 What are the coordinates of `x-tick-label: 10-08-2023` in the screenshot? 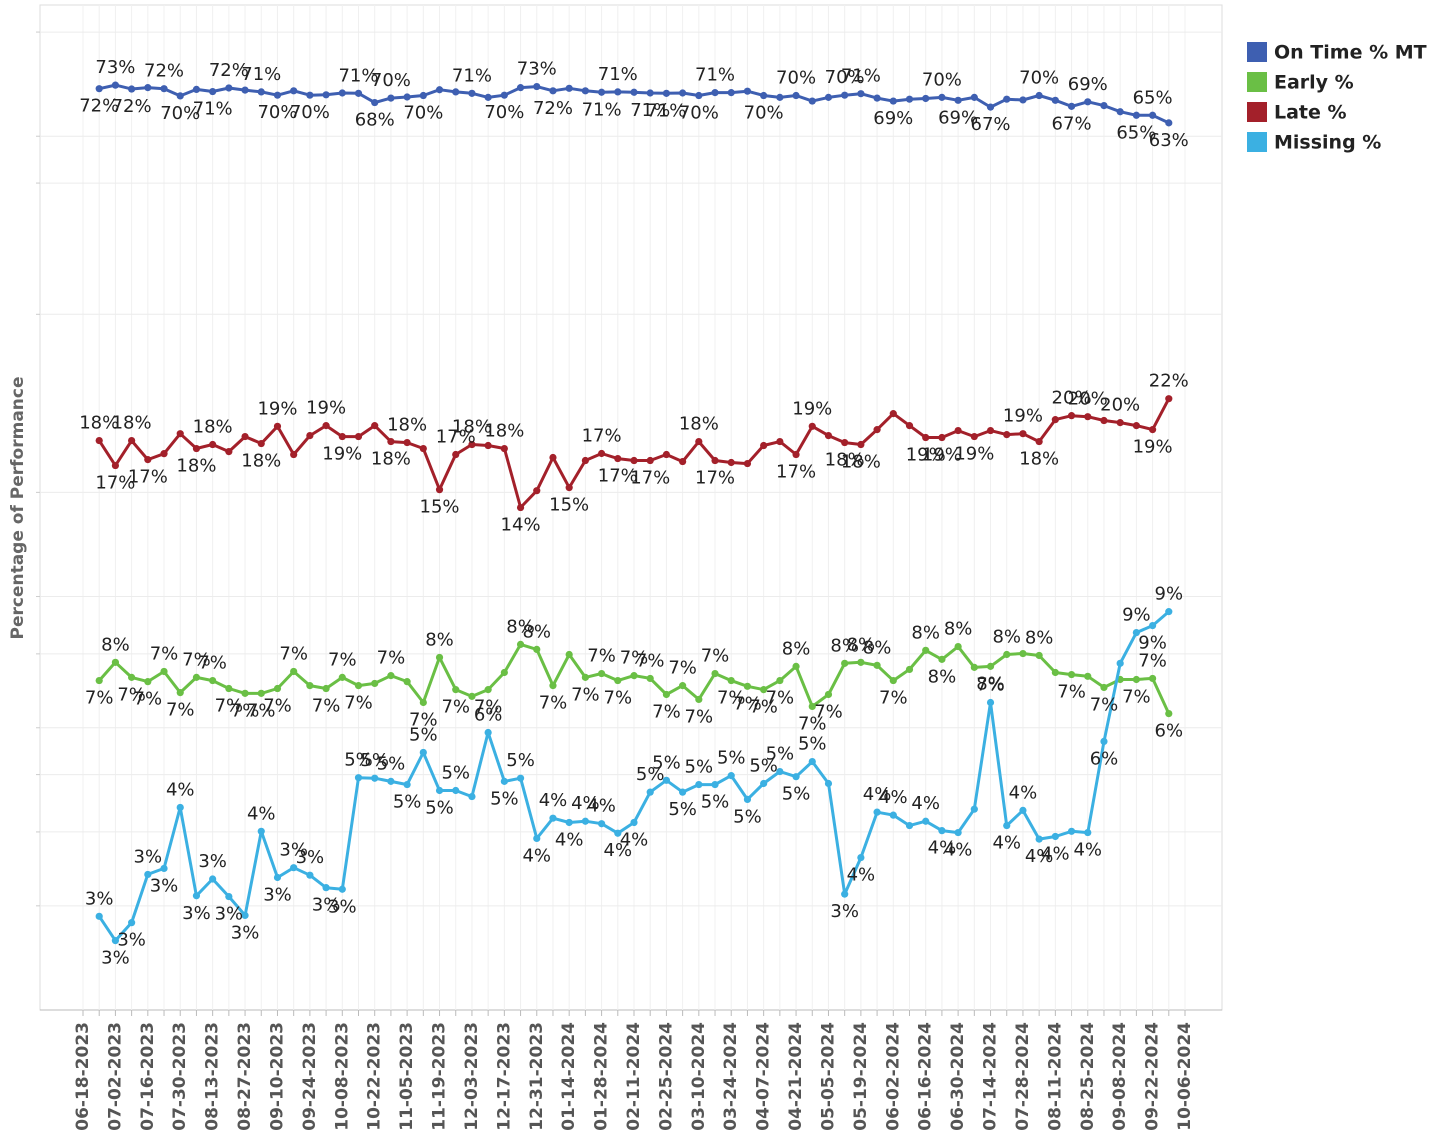 It's located at (342, 1076).